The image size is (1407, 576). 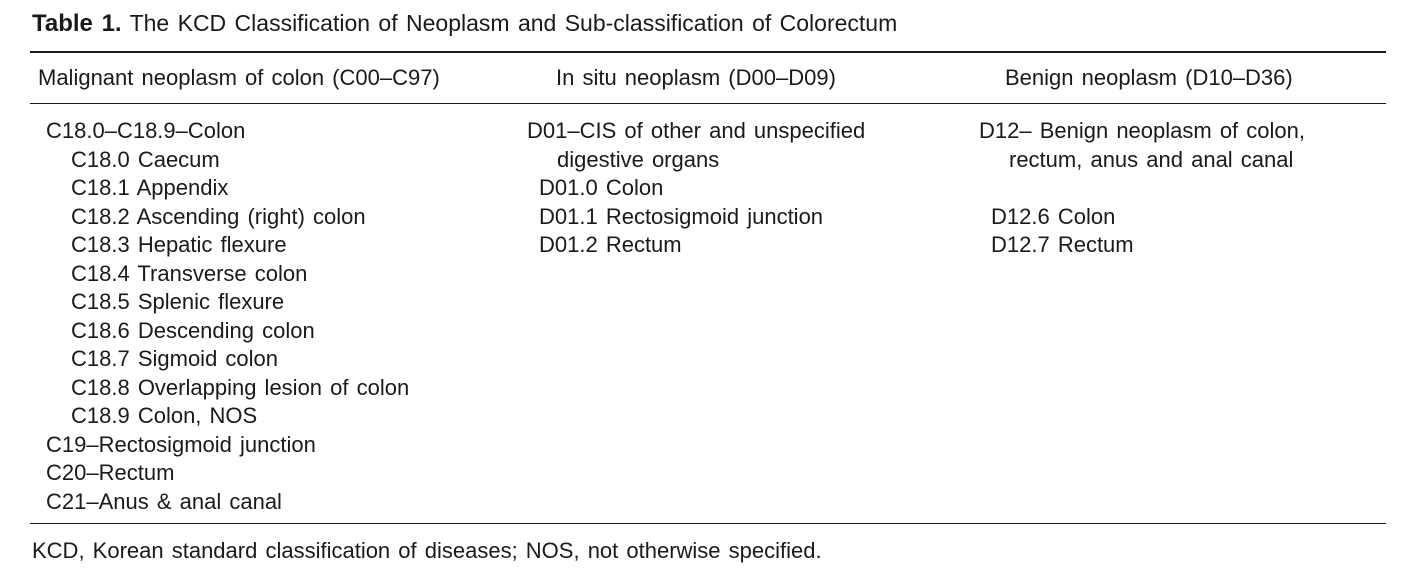 I want to click on blank-spacer, so click(x=1142, y=188).